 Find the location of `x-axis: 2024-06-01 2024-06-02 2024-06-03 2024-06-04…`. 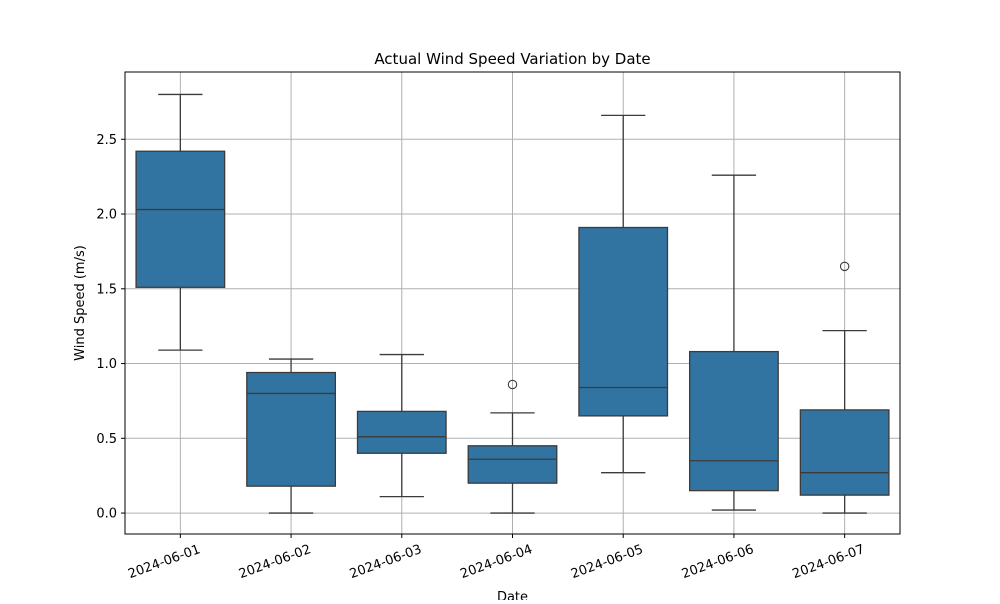

x-axis: 2024-06-01 2024-06-02 2024-06-03 2024-06-04… is located at coordinates (496, 558).